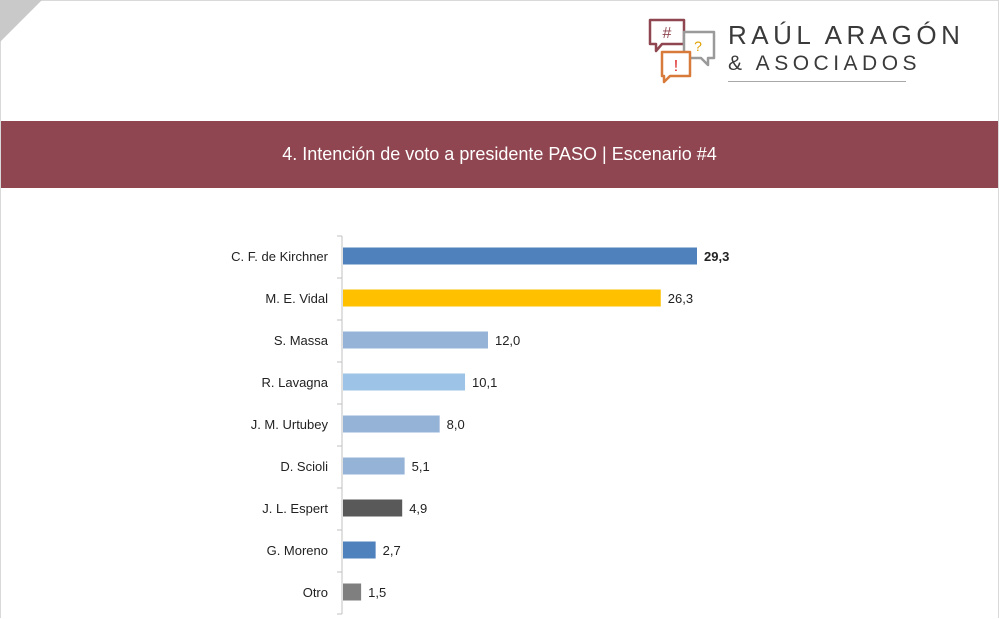 The height and width of the screenshot is (619, 999). I want to click on brand-logo: # ? ! RAÚL ARAGÓN & ASOCIADOS, so click(813, 50).